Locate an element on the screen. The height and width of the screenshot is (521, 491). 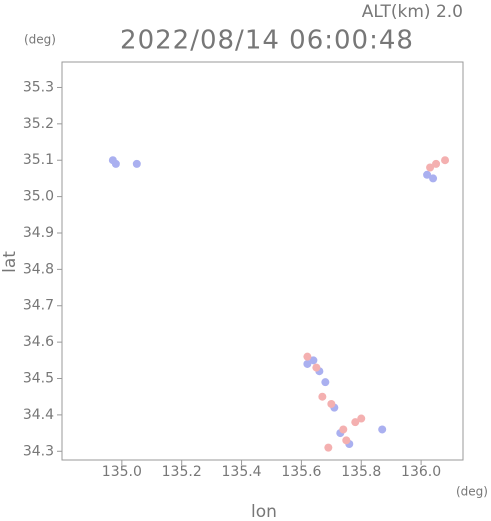
y-tick-label: 34.7 is located at coordinates (38, 306).